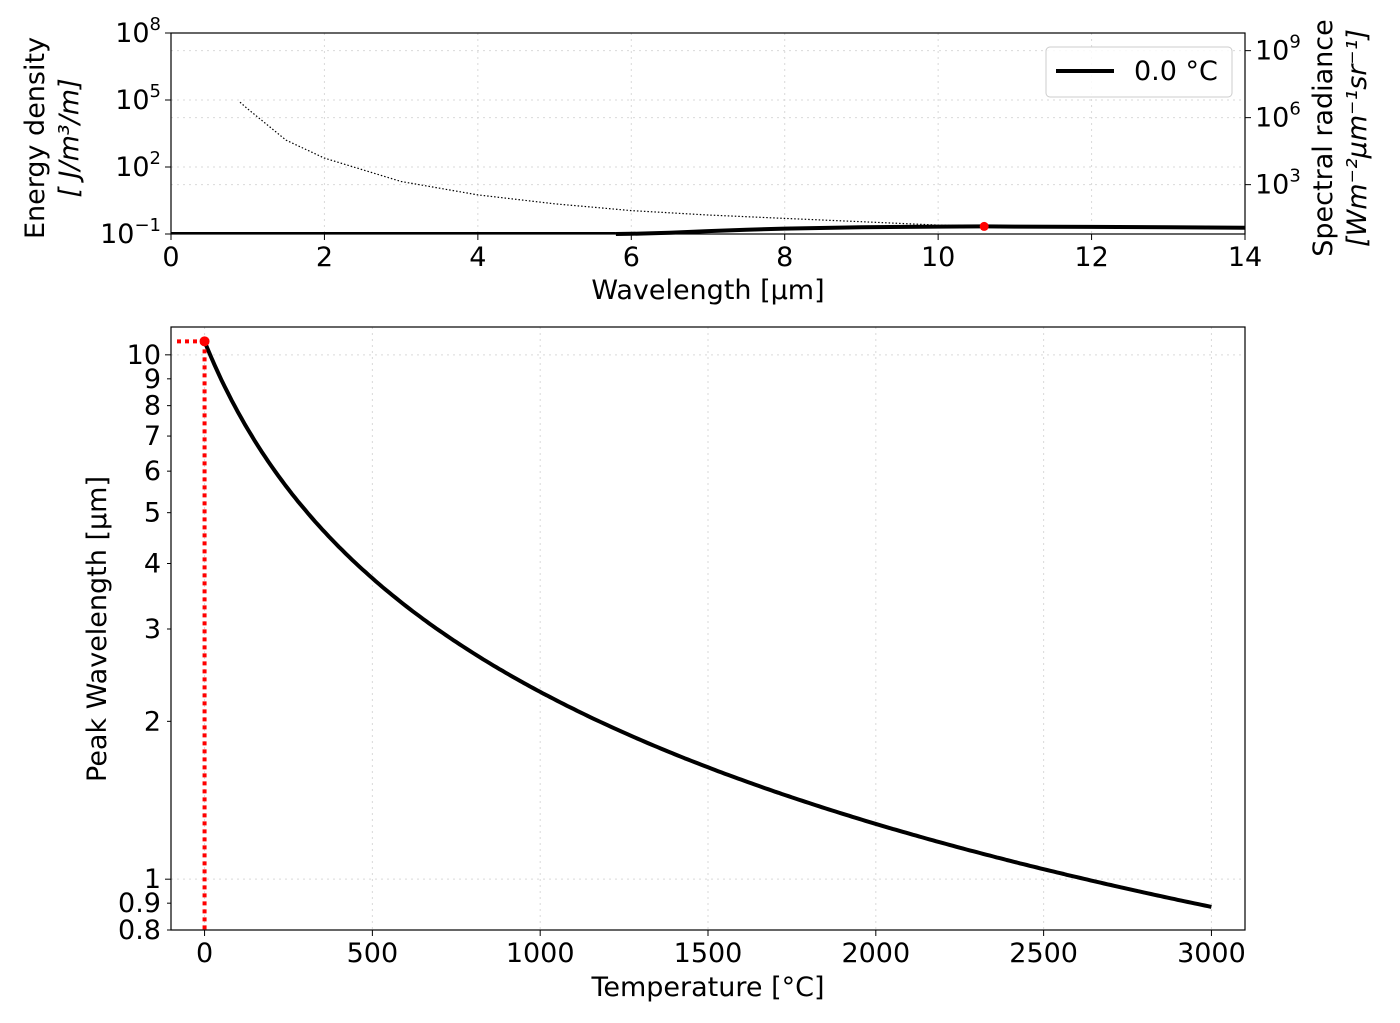 Image resolution: width=1400 pixels, height=1023 pixels. What do you see at coordinates (152, 379) in the screenshot?
I see `wien-y-tick-label: 9` at bounding box center [152, 379].